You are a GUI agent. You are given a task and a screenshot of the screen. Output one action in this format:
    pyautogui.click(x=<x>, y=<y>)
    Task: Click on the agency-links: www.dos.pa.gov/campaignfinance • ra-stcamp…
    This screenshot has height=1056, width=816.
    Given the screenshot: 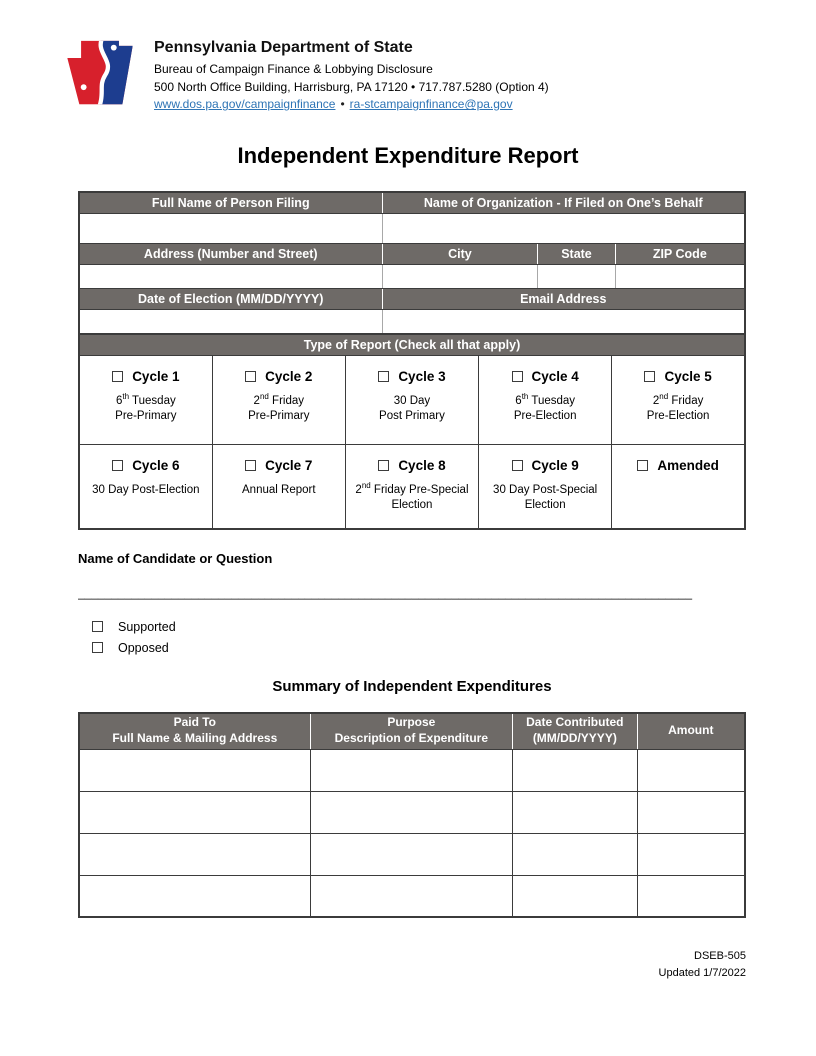 What is the action you would take?
    pyautogui.click(x=351, y=105)
    